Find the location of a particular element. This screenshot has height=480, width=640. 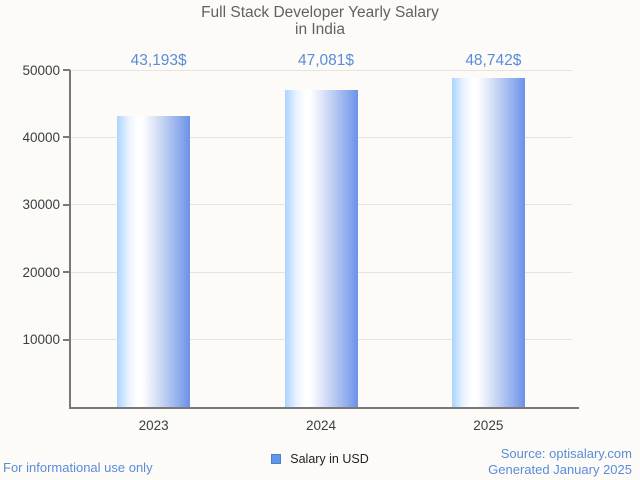

disclaimer-text: For informational use only is located at coordinates (78, 467).